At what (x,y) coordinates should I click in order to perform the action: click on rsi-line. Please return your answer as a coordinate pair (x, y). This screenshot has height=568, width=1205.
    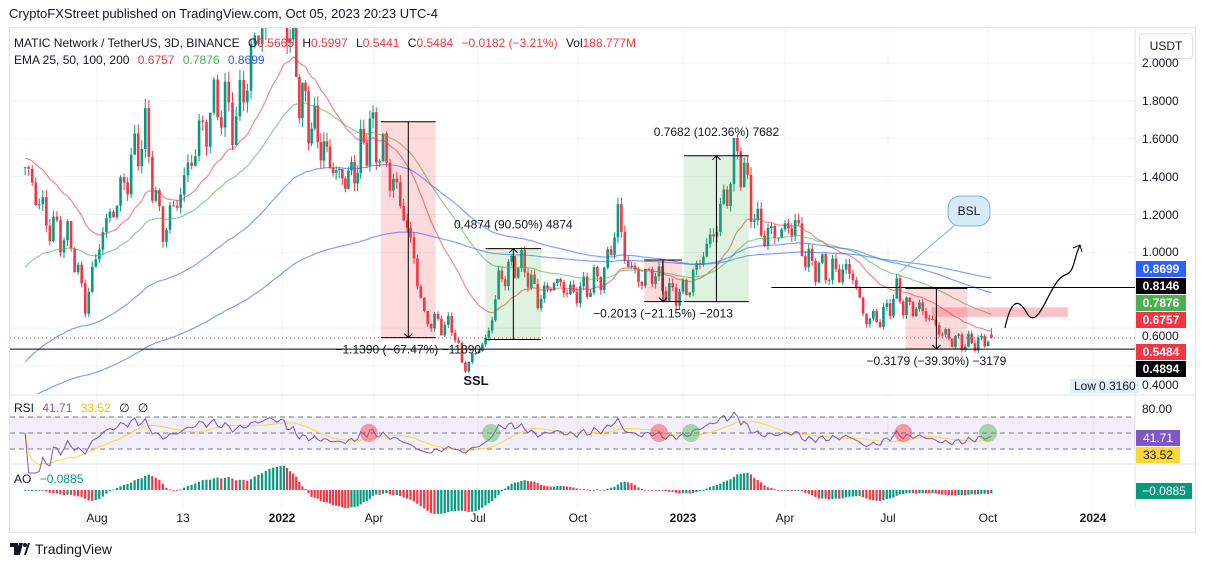
    Looking at the image, I should click on (508, 442).